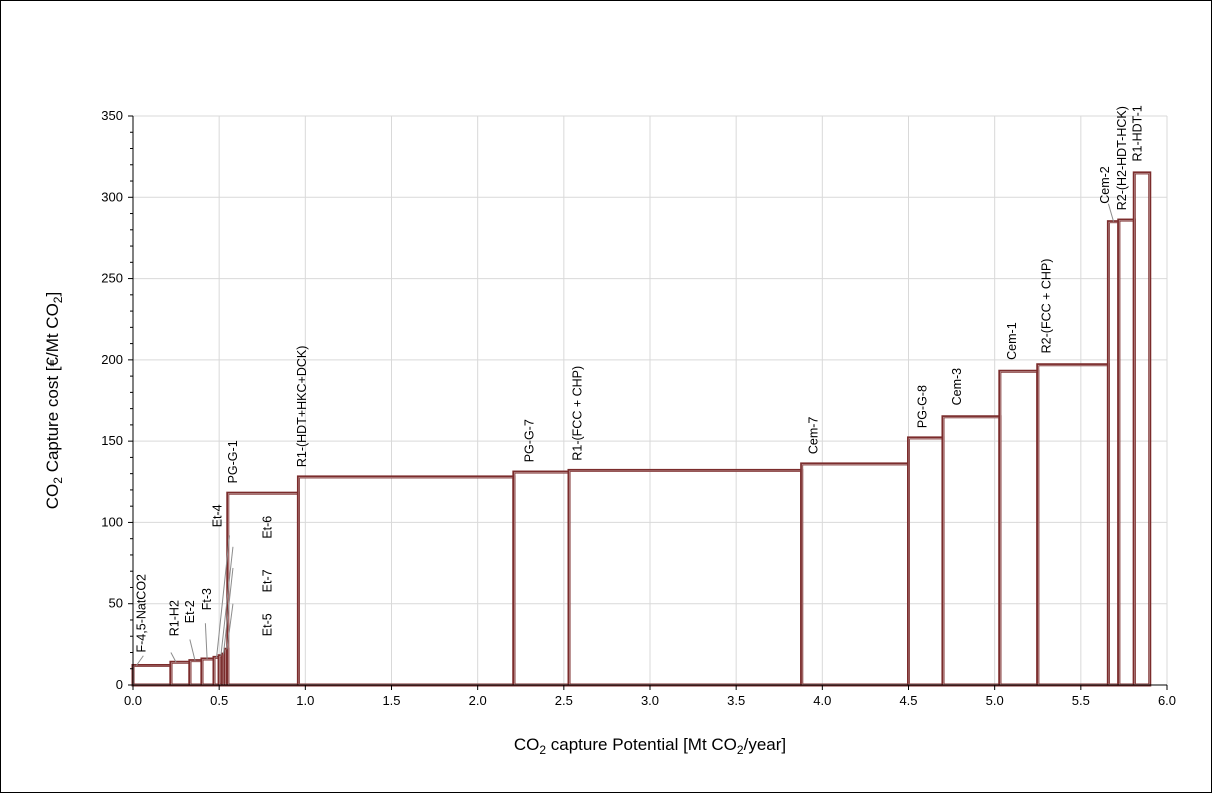 This screenshot has width=1214, height=795. What do you see at coordinates (112, 440) in the screenshot?
I see `y-tick-label: 150` at bounding box center [112, 440].